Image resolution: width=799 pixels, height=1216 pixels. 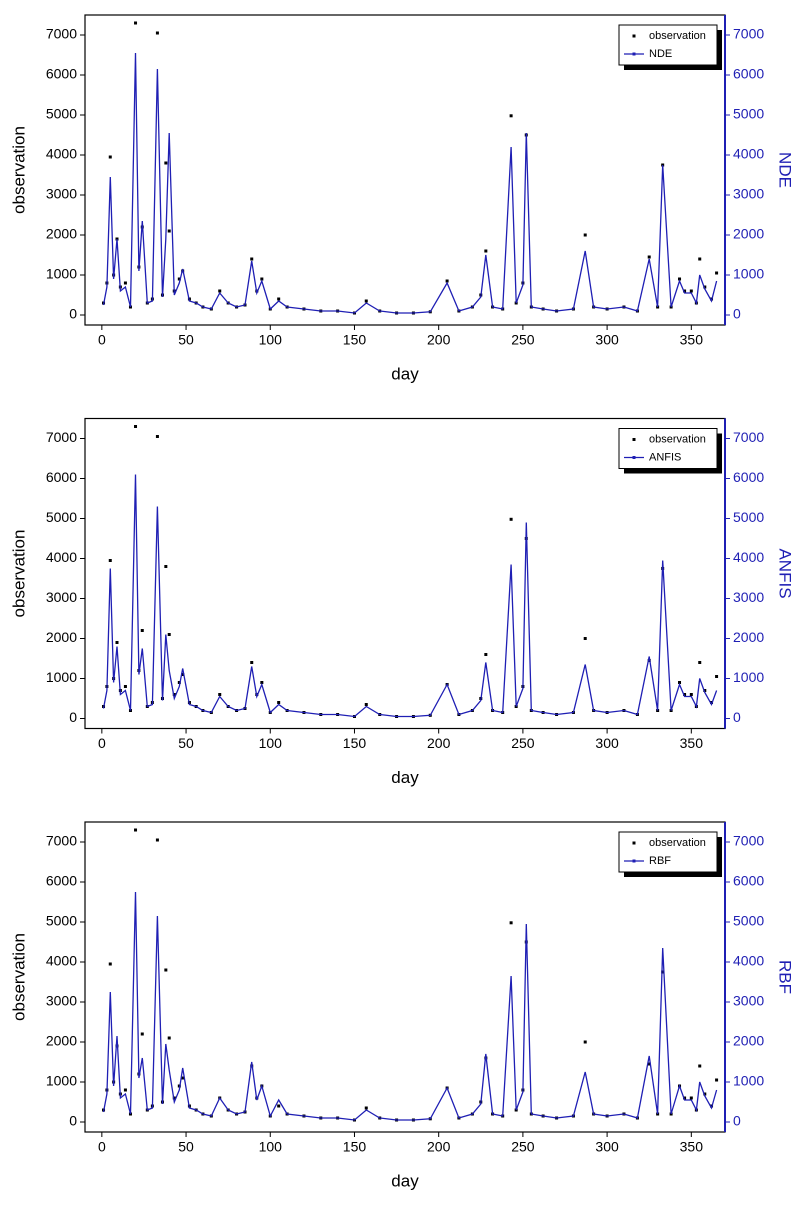 I want to click on model-line, so click(x=410, y=1006).